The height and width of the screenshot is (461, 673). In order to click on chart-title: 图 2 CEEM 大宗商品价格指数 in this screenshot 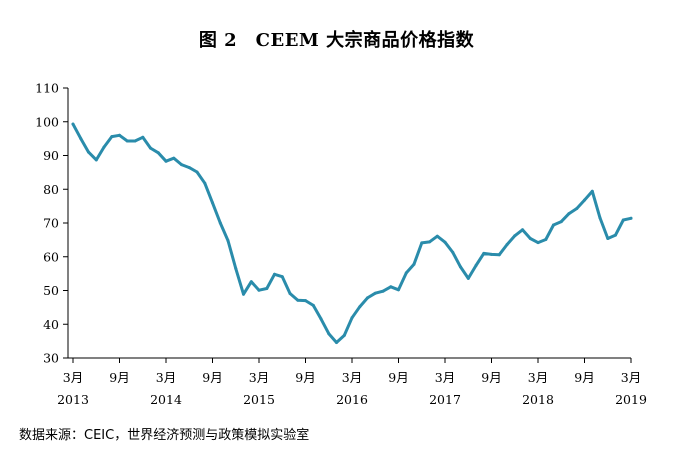, I will do `click(336, 40)`.